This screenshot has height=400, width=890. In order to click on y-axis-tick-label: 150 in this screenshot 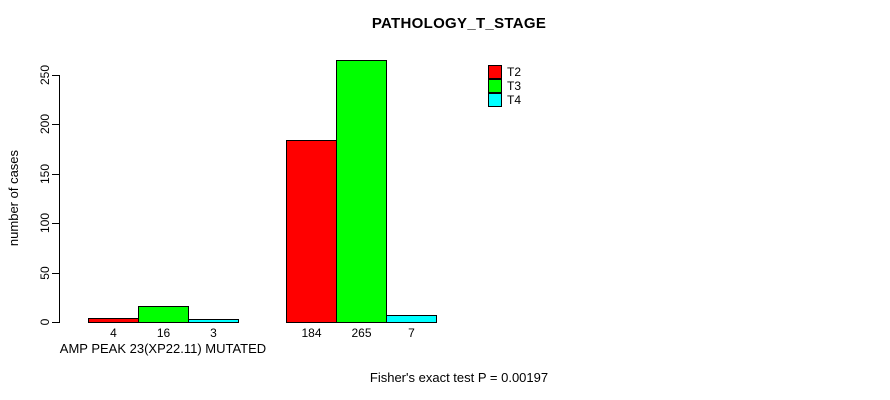, I will do `click(45, 174)`.